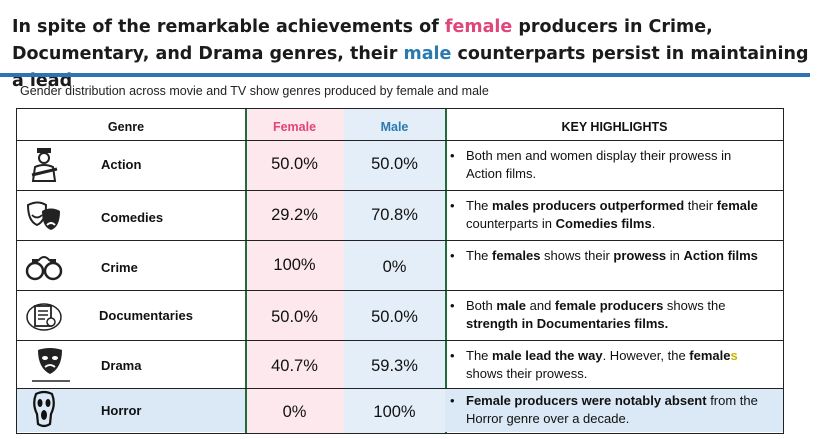 This screenshot has width=817, height=439. Describe the element at coordinates (577, 255) in the screenshot. I see `note-text: shows their` at that location.